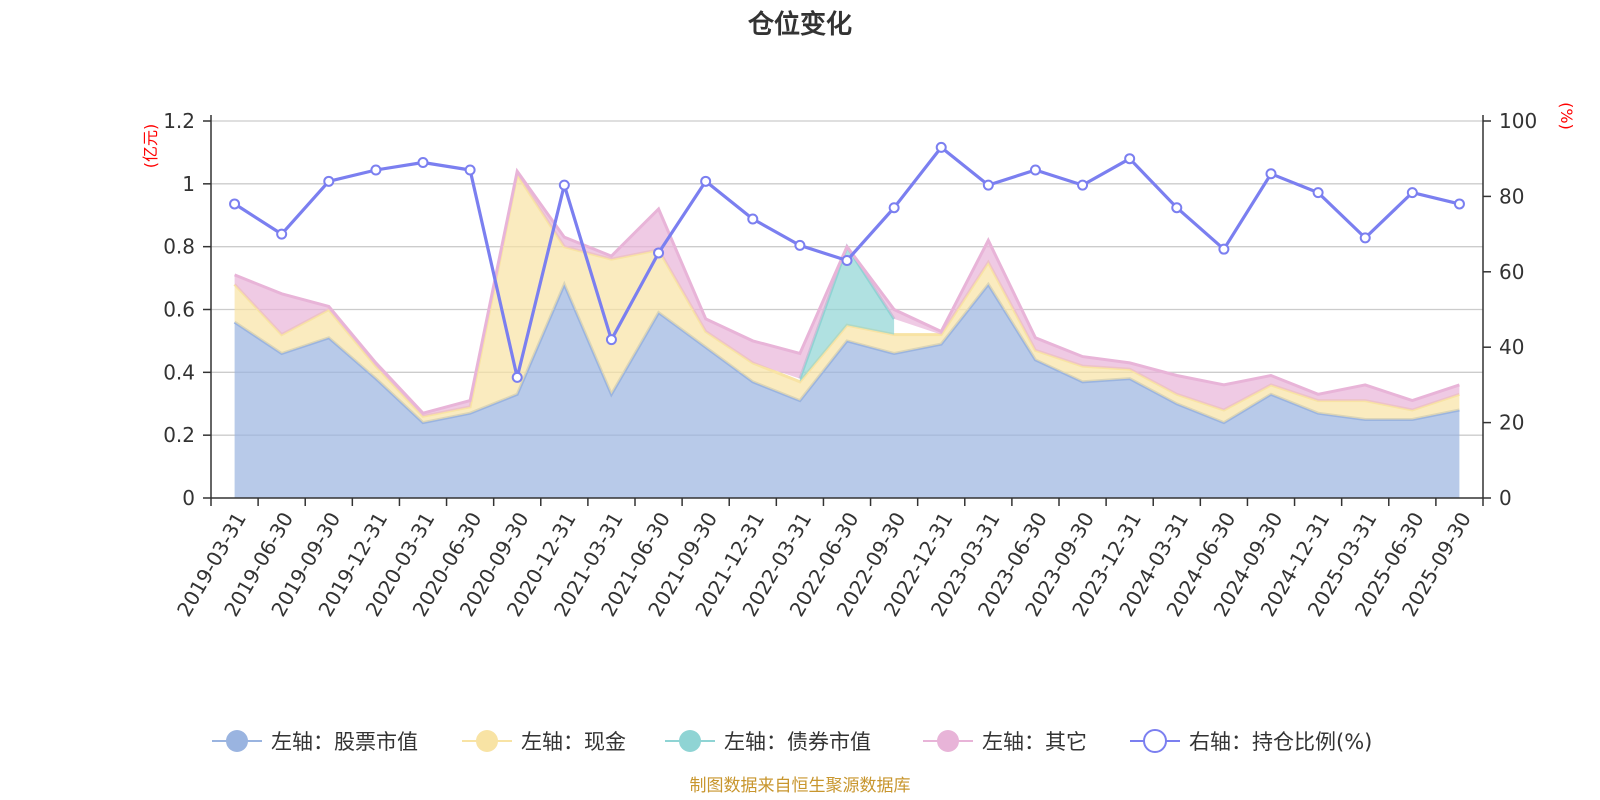 This screenshot has width=1600, height=800. I want to click on left-tick-label: 0.4, so click(179, 372).